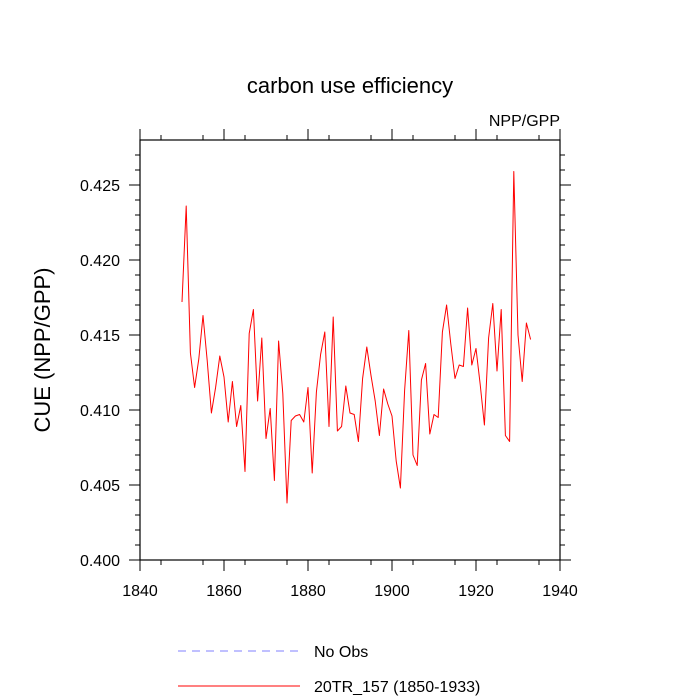 The width and height of the screenshot is (700, 700). I want to click on legend: No Obs 20TR_157 (1850-1933), so click(329, 670).